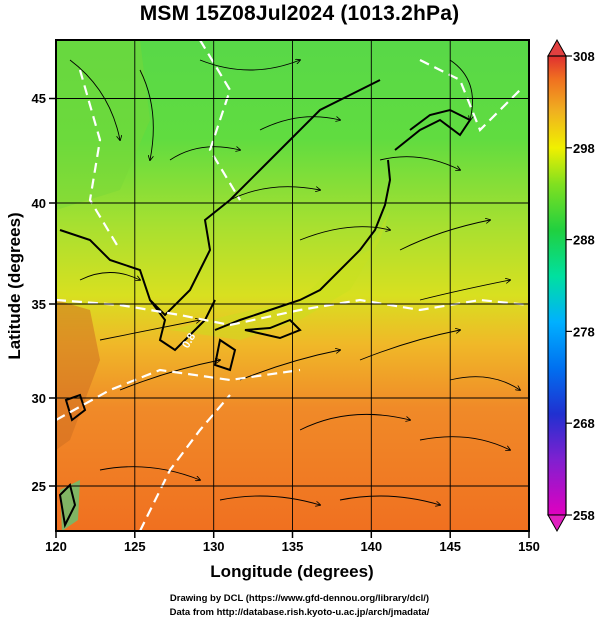  What do you see at coordinates (39, 304) in the screenshot?
I see `y-tick-label: 35` at bounding box center [39, 304].